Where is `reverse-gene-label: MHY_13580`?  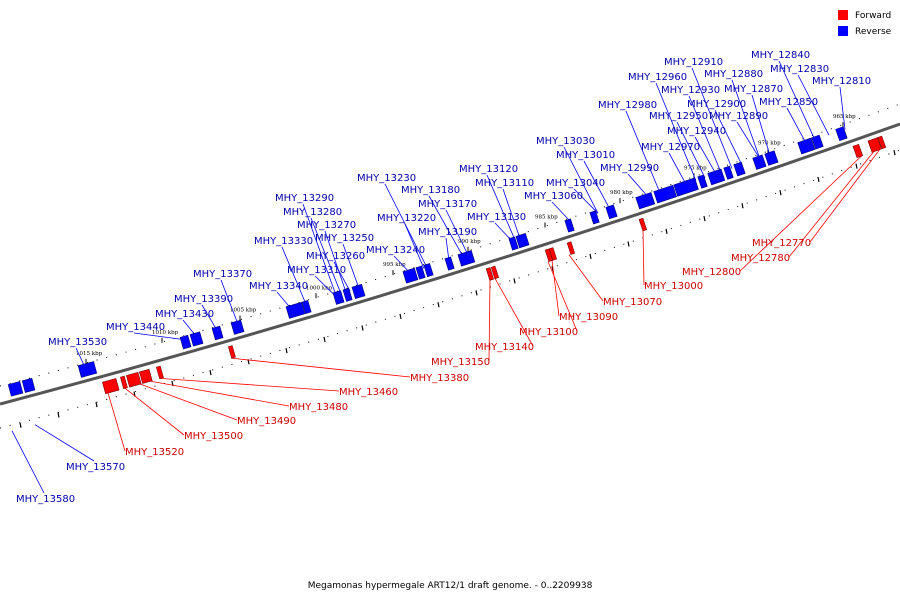 reverse-gene-label: MHY_13580 is located at coordinates (45, 499).